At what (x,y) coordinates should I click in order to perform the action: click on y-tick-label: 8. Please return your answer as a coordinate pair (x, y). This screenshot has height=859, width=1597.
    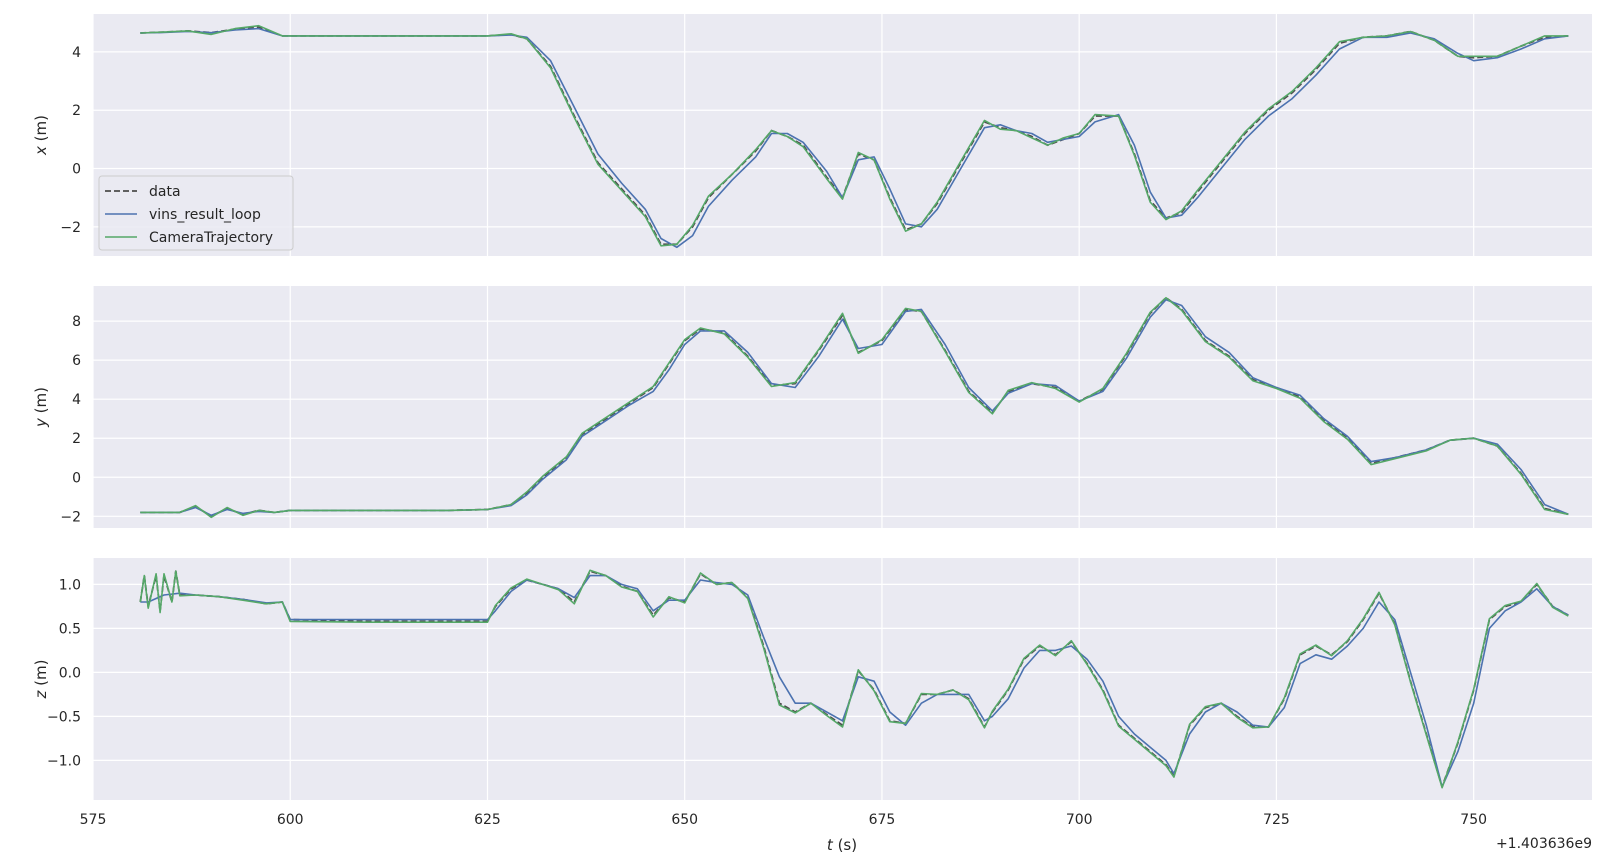
    Looking at the image, I should click on (76, 322).